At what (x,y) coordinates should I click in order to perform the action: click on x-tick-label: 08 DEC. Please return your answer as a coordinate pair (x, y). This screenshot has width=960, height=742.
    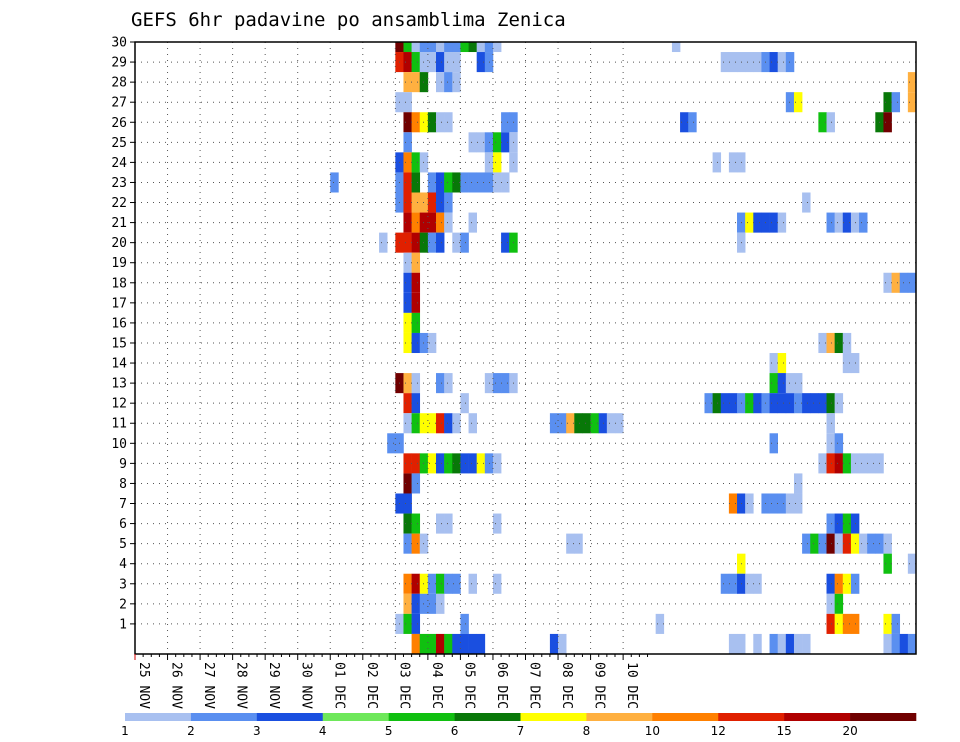
    Looking at the image, I should click on (566, 685).